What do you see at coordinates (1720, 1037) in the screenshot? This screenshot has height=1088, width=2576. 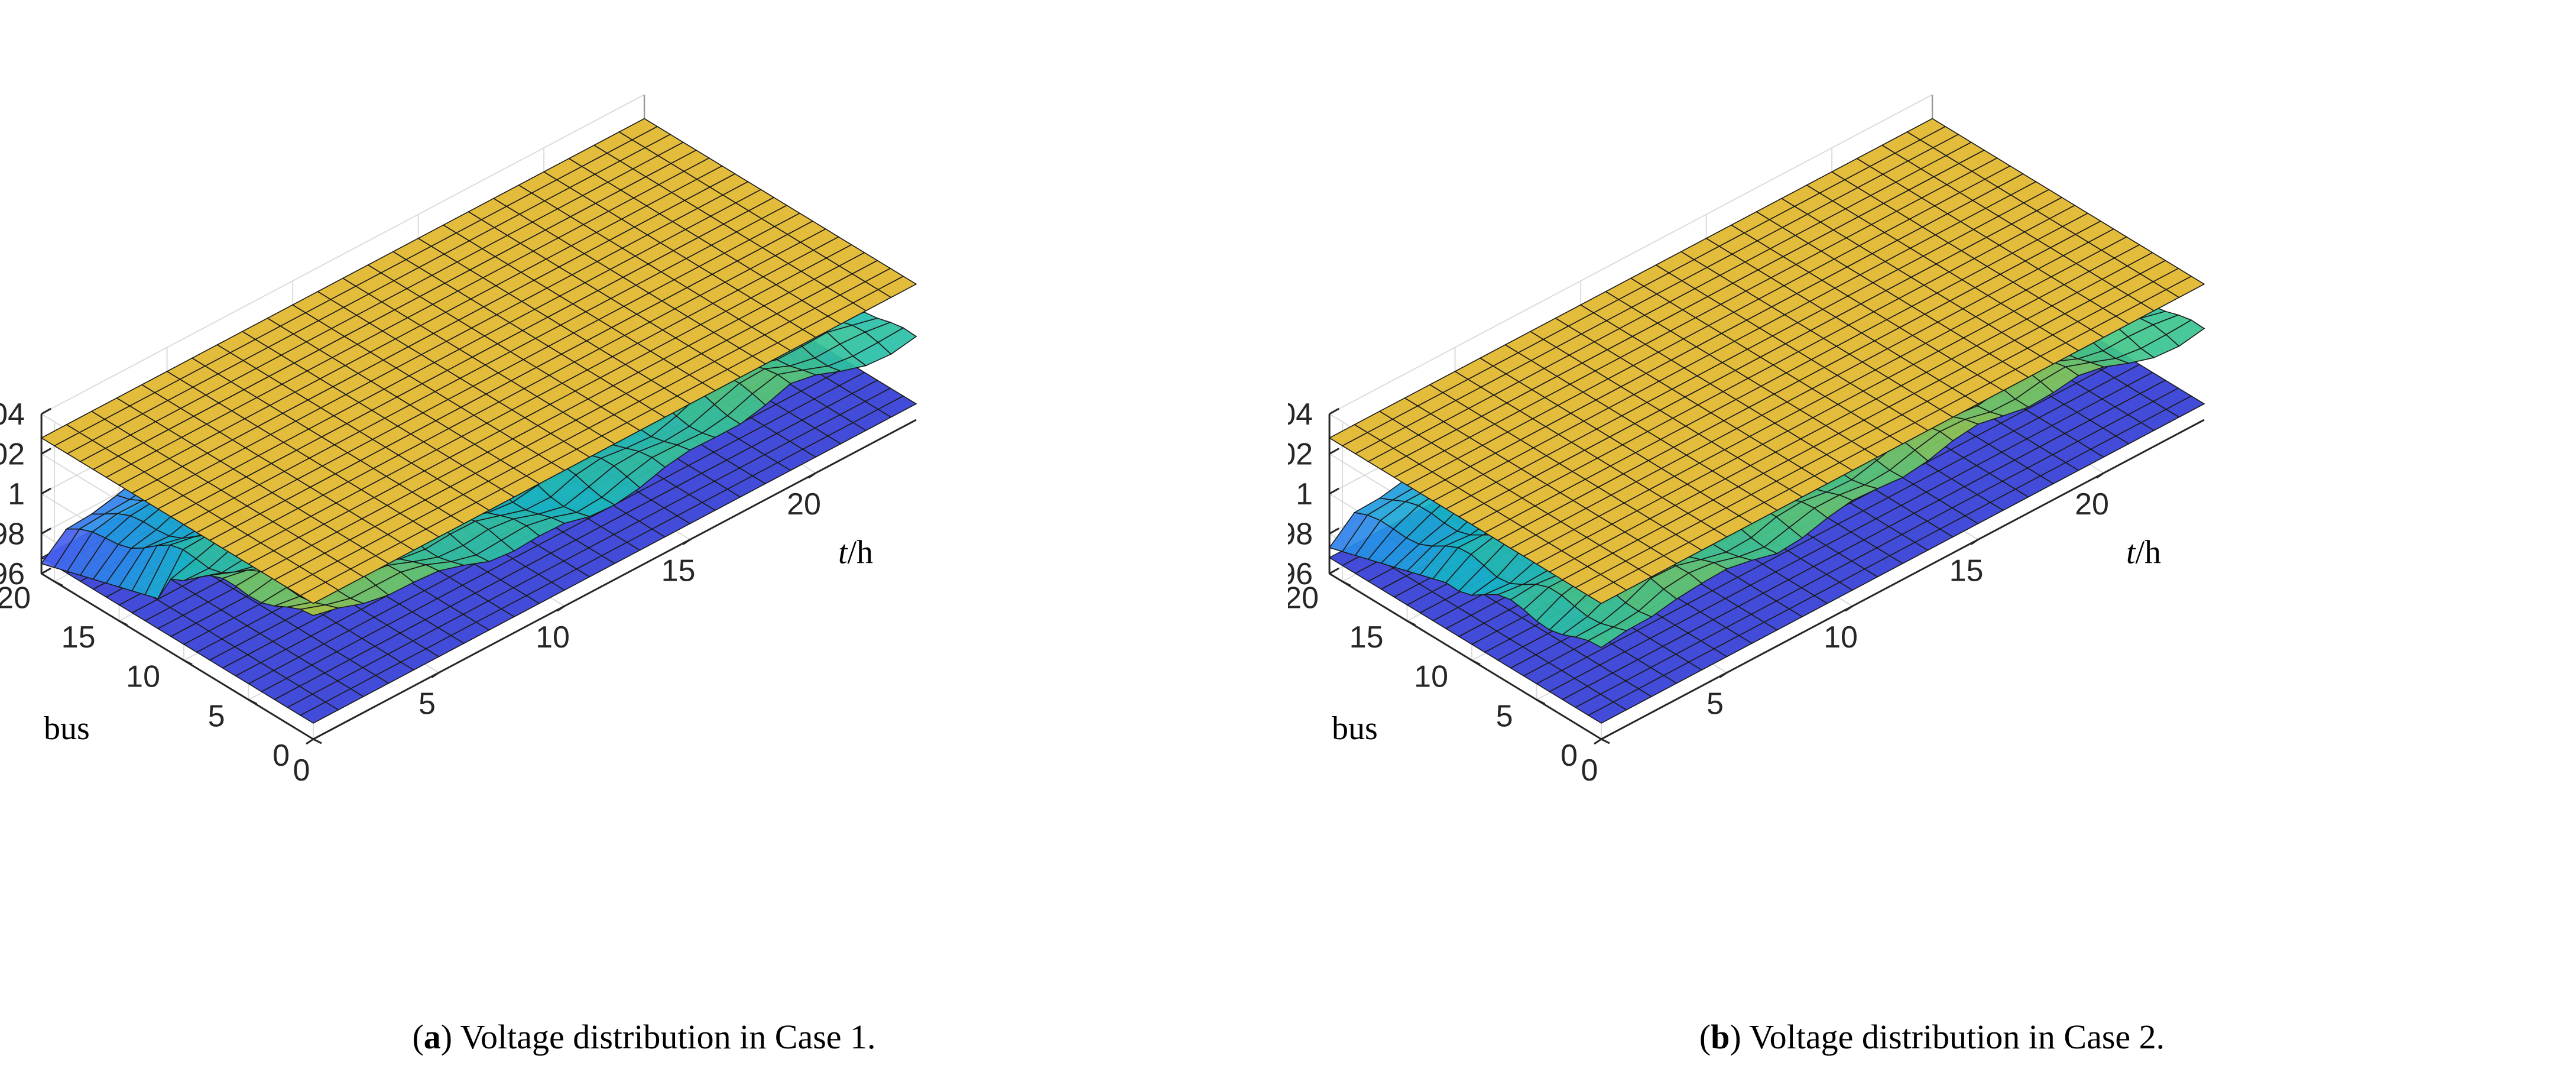 I see `caption-letter-b: b` at bounding box center [1720, 1037].